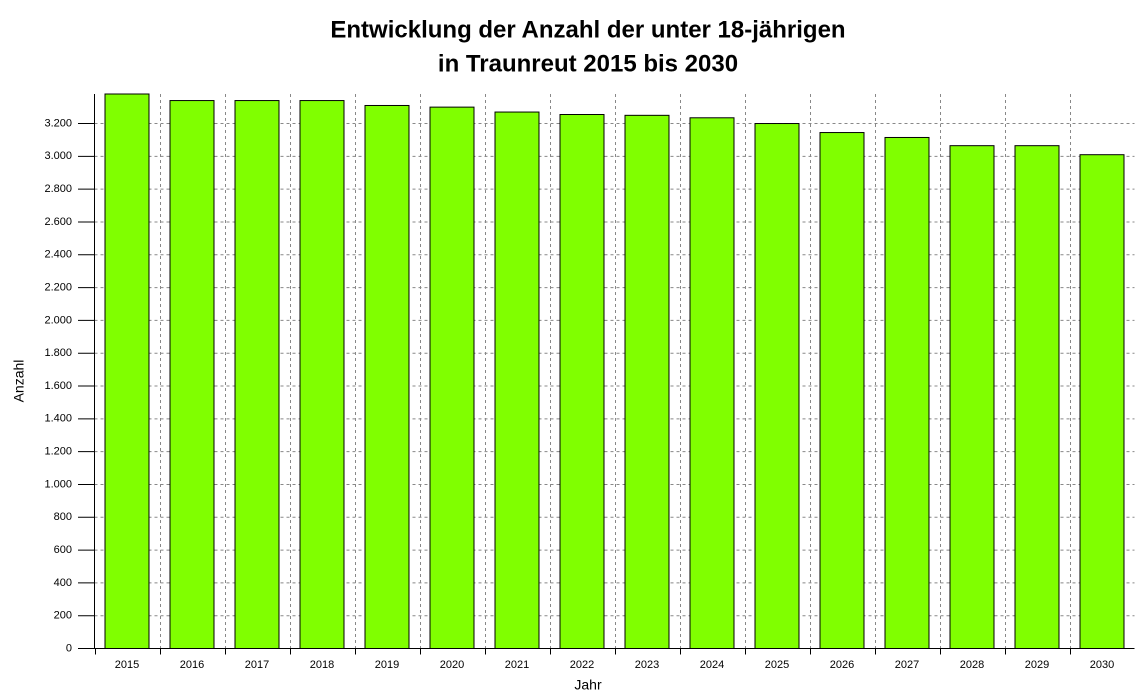 Image resolution: width=1136 pixels, height=695 pixels. Describe the element at coordinates (588, 63) in the screenshot. I see `chart-title: in Traunreut 2015 bis 2030` at that location.